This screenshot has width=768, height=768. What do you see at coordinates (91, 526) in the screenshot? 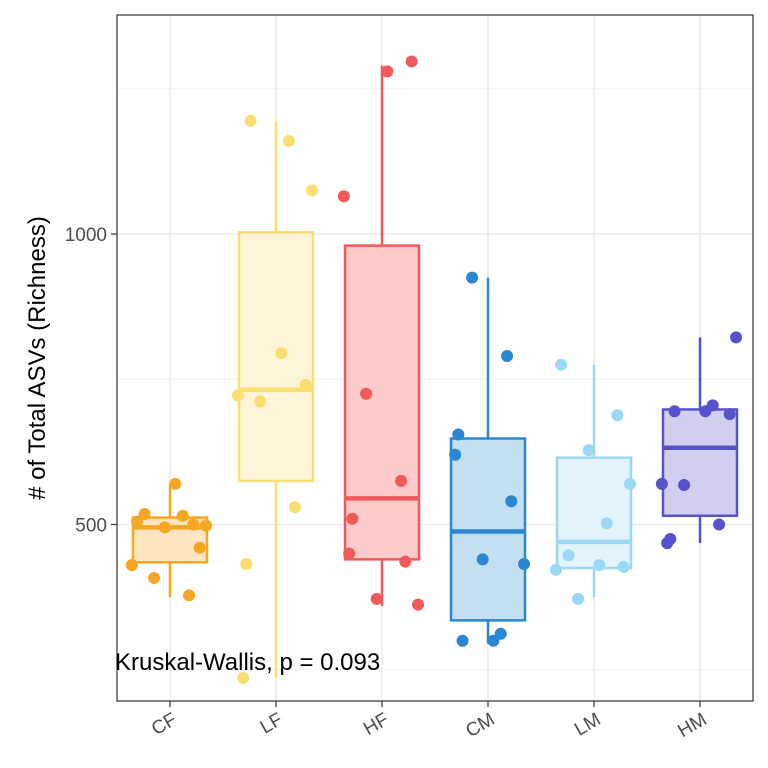
I see `y-tick-label: 500` at bounding box center [91, 526].